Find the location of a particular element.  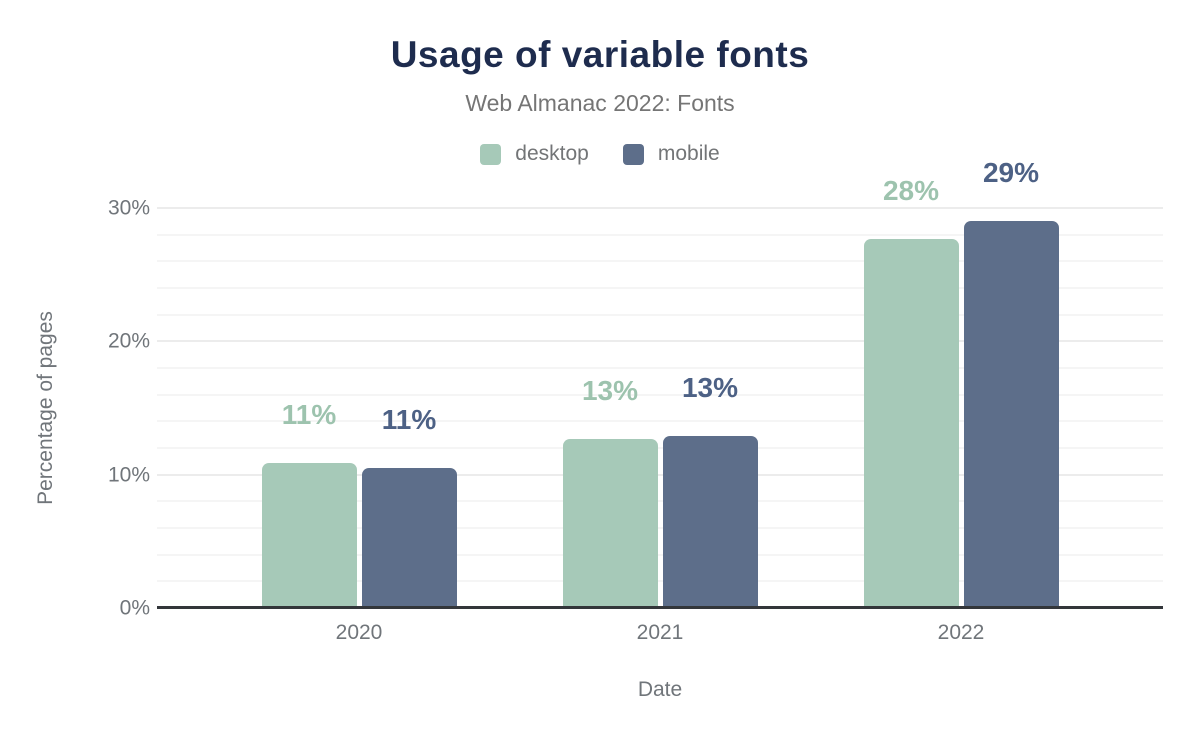

bar-value-label-desktop-2022: 28% is located at coordinates (911, 190).